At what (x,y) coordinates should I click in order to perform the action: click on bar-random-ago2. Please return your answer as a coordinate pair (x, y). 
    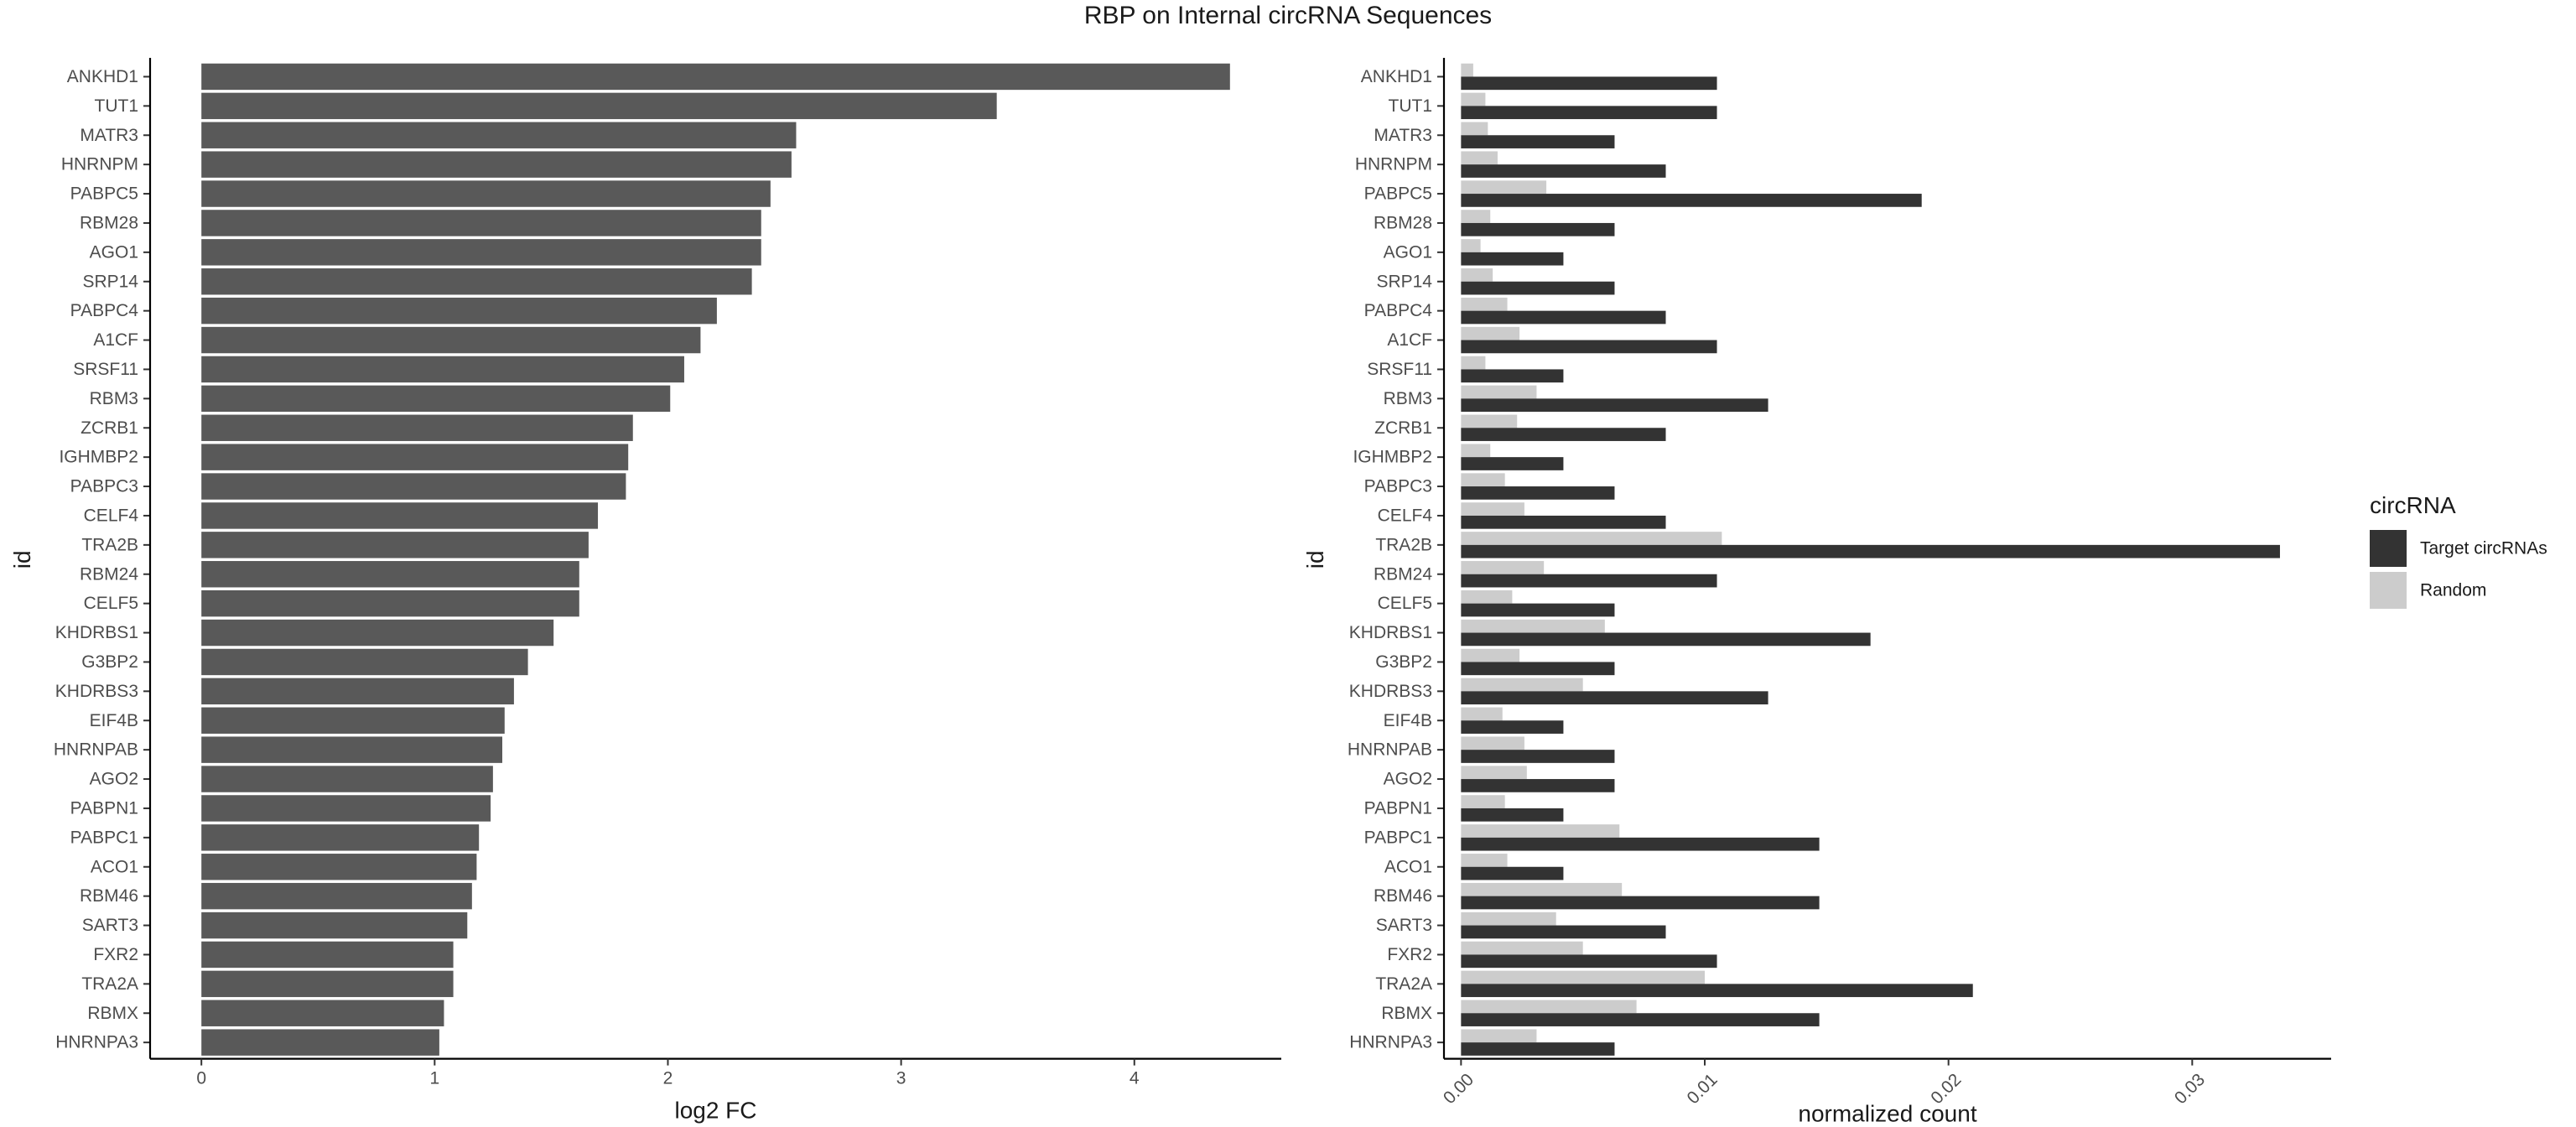
    Looking at the image, I should click on (1494, 773).